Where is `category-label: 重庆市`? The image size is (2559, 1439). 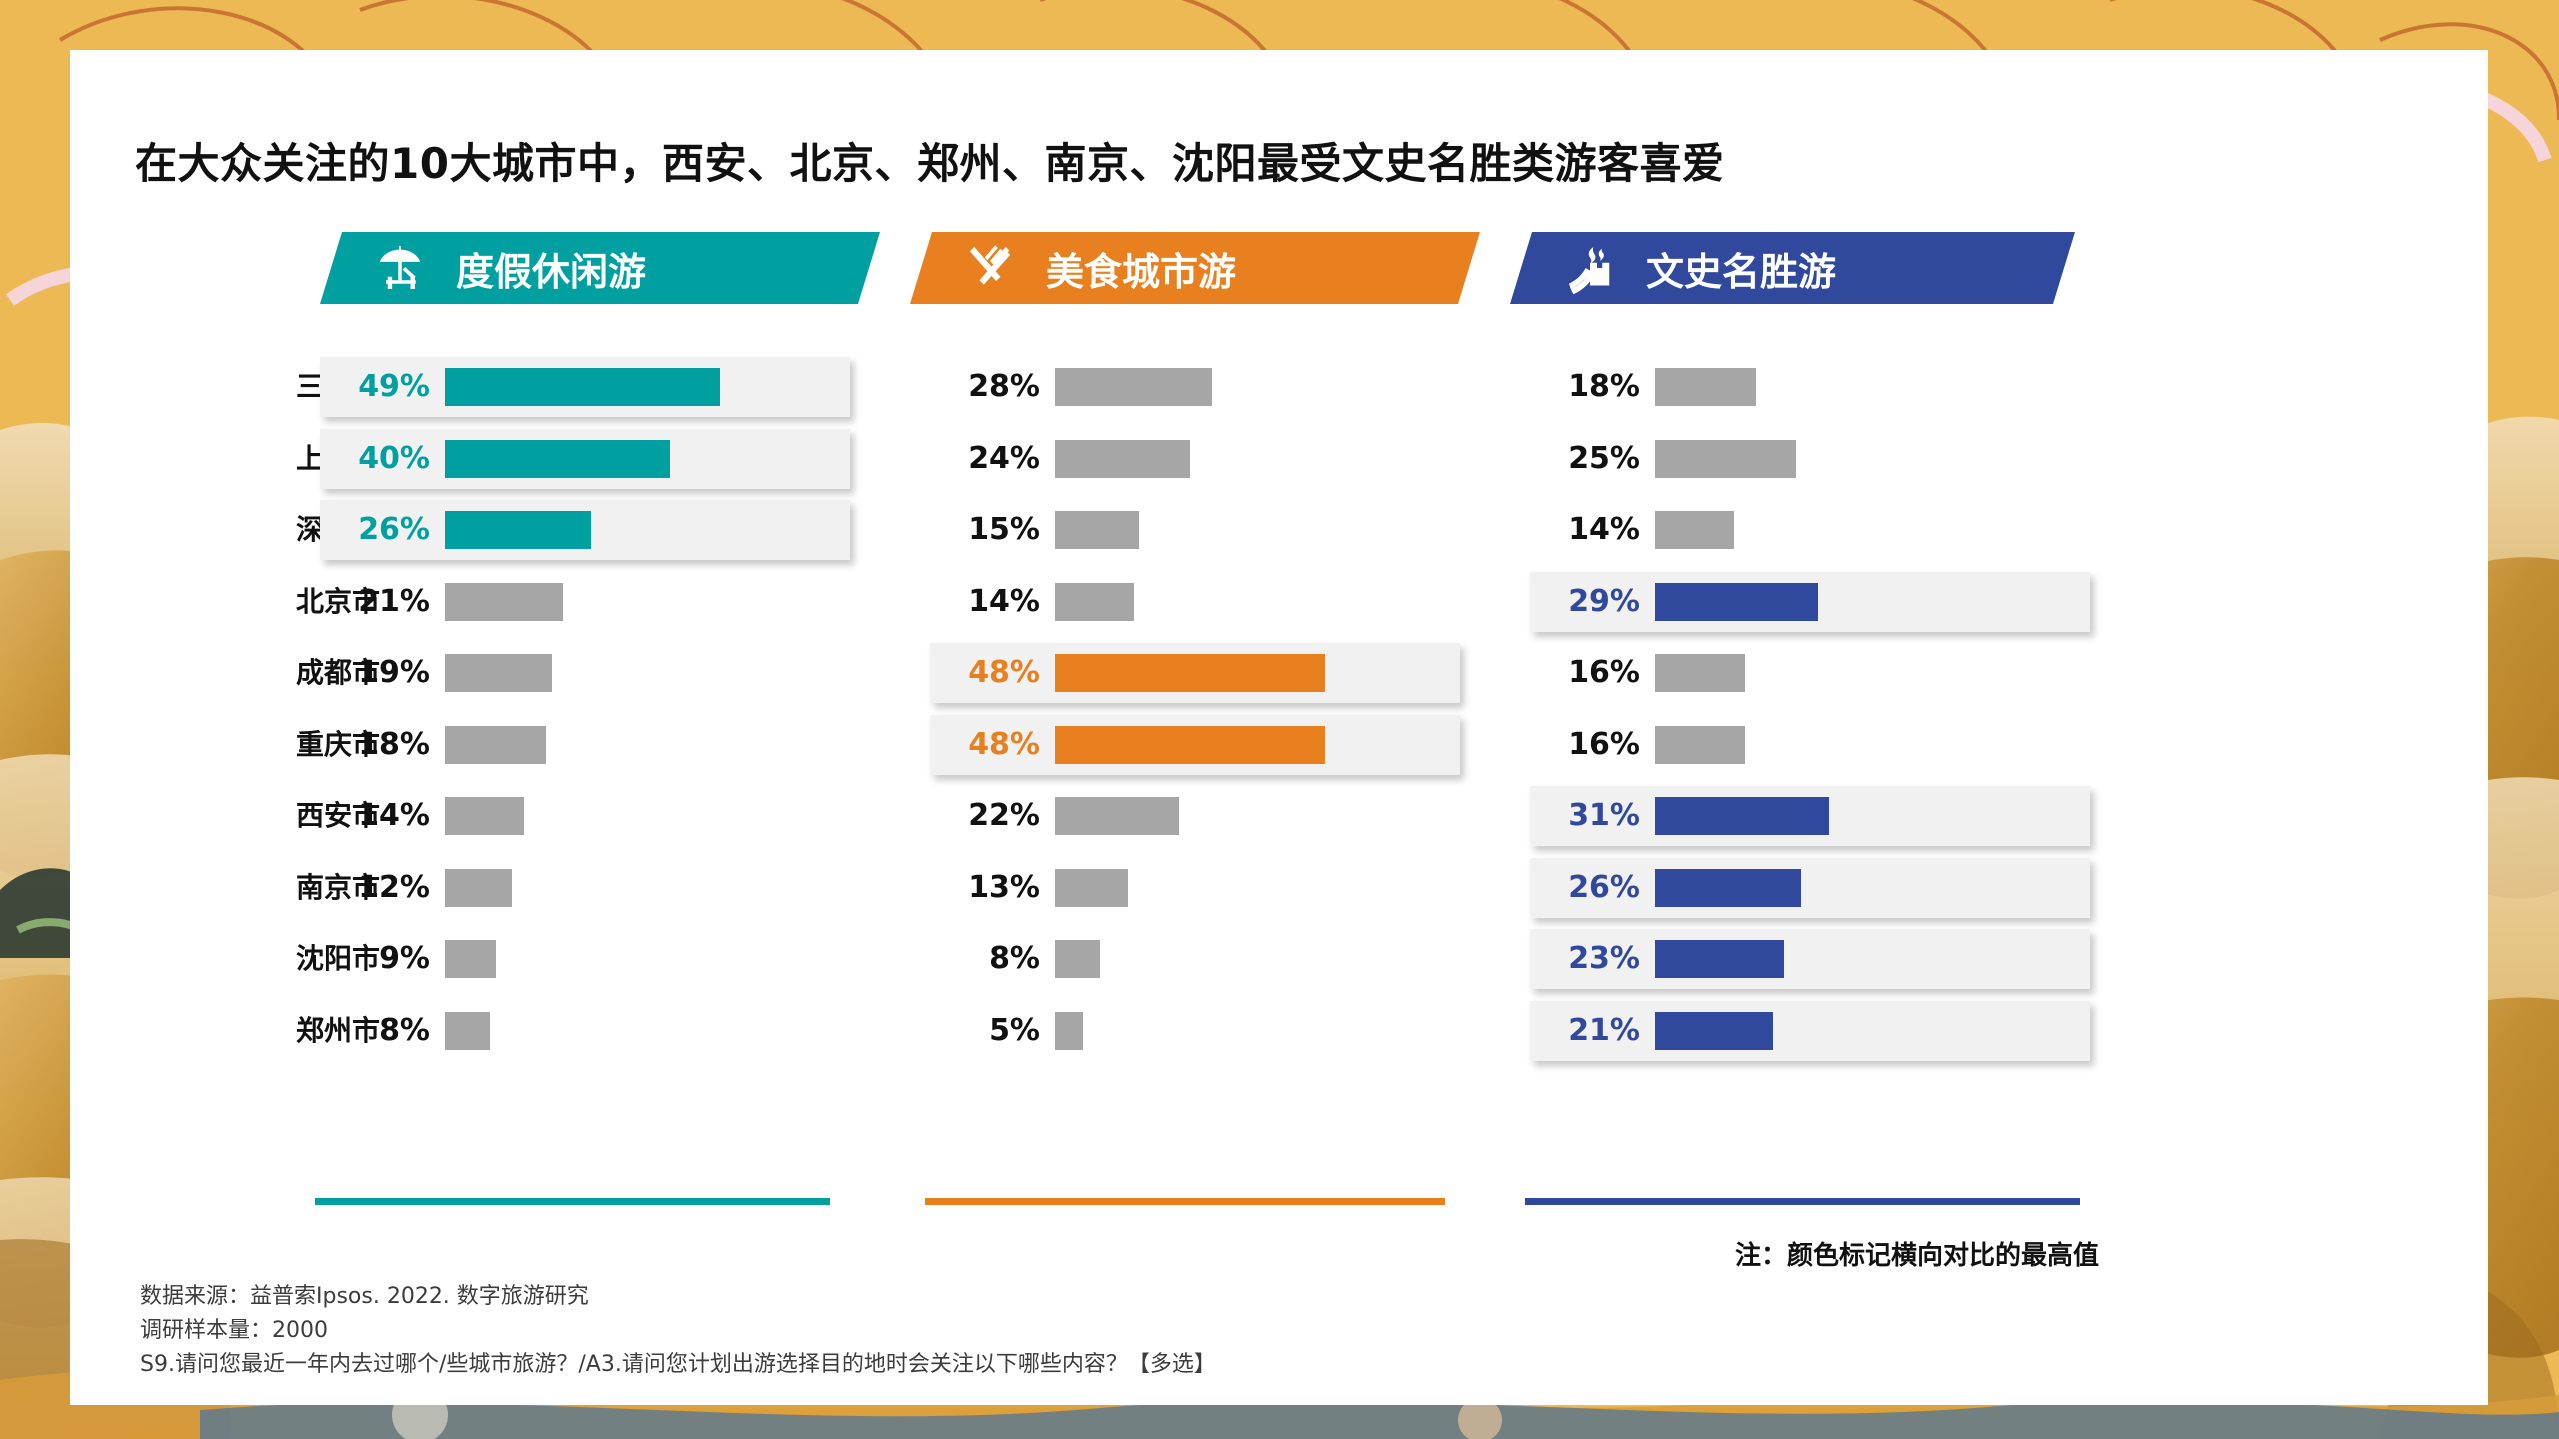 category-label: 重庆市 is located at coordinates (337, 744).